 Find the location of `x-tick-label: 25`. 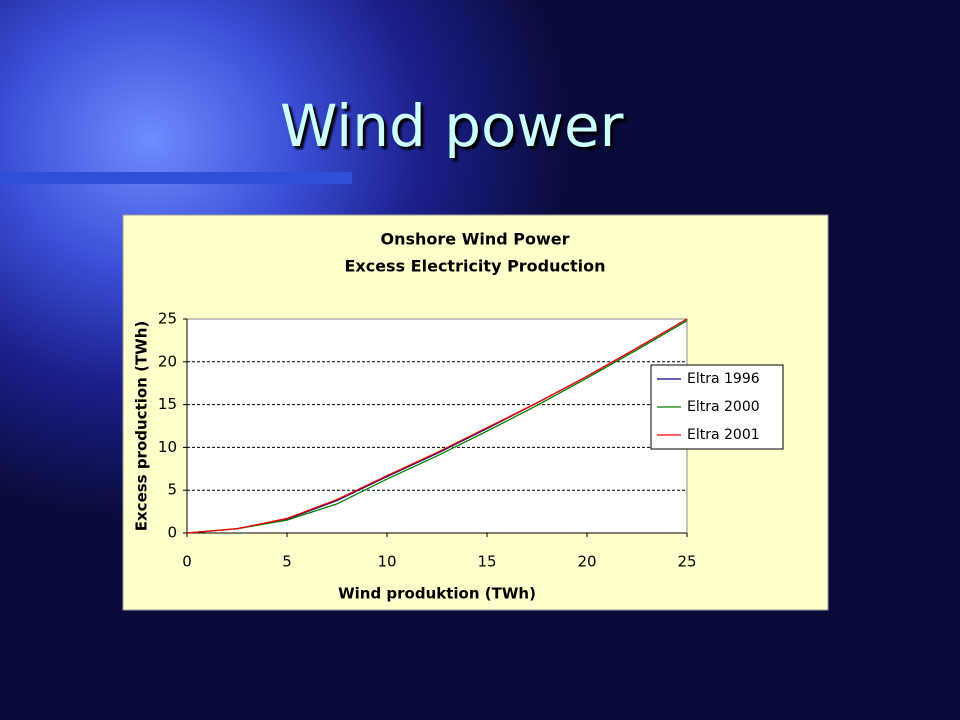

x-tick-label: 25 is located at coordinates (686, 562).